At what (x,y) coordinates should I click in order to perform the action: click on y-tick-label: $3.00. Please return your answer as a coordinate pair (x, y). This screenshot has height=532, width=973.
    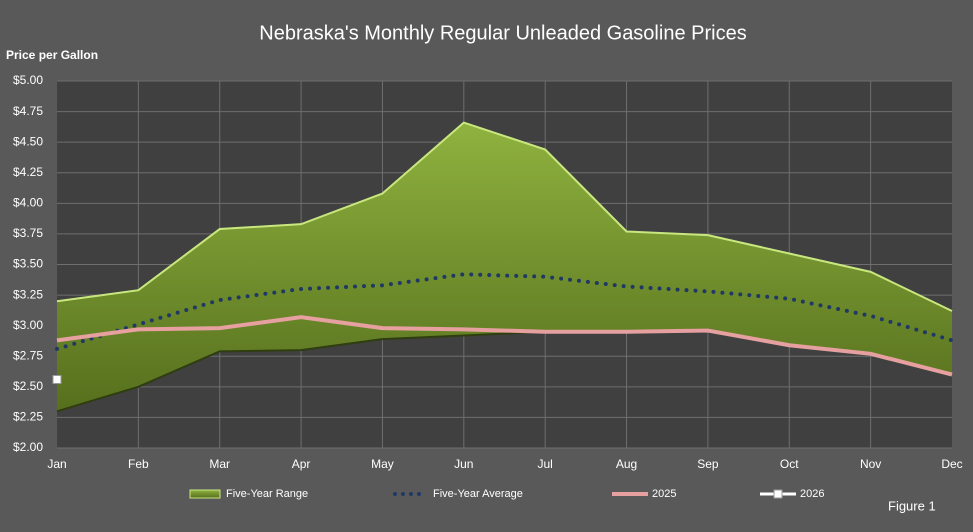
    Looking at the image, I should click on (28, 325).